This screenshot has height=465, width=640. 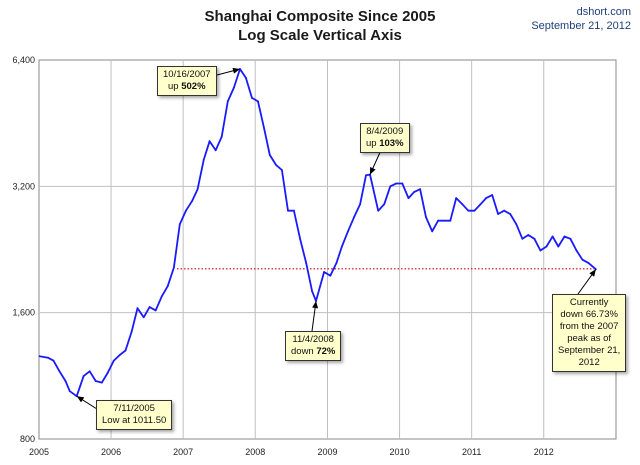 I want to click on annotation-current-line2: down 66.73%, so click(x=589, y=314).